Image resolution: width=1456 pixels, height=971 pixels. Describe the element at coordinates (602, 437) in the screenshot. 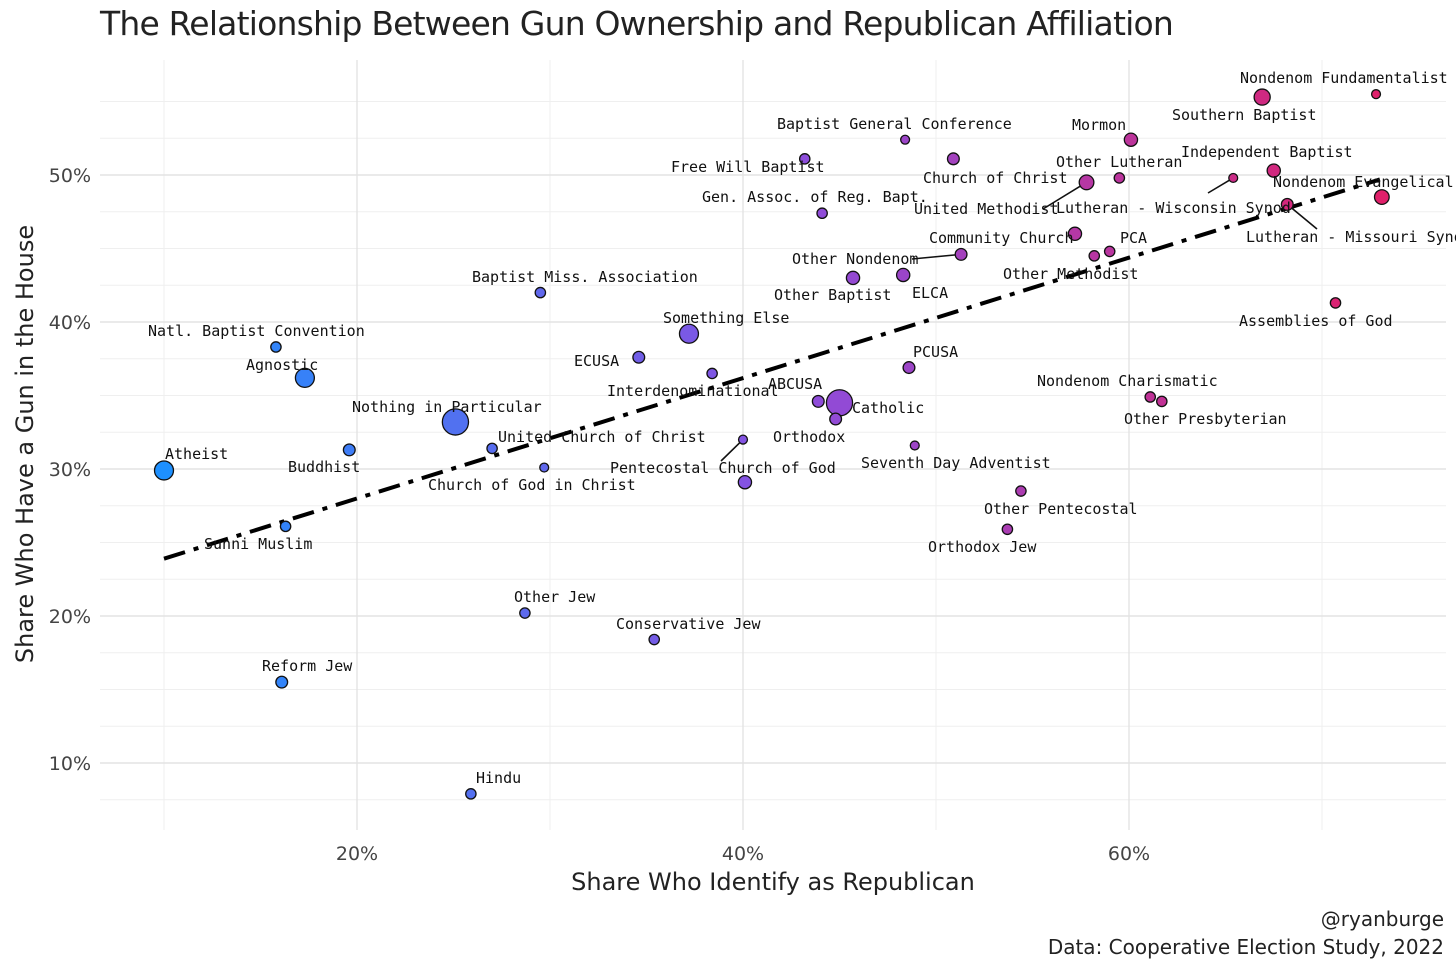

I see `point-label: United Church of Christ` at that location.